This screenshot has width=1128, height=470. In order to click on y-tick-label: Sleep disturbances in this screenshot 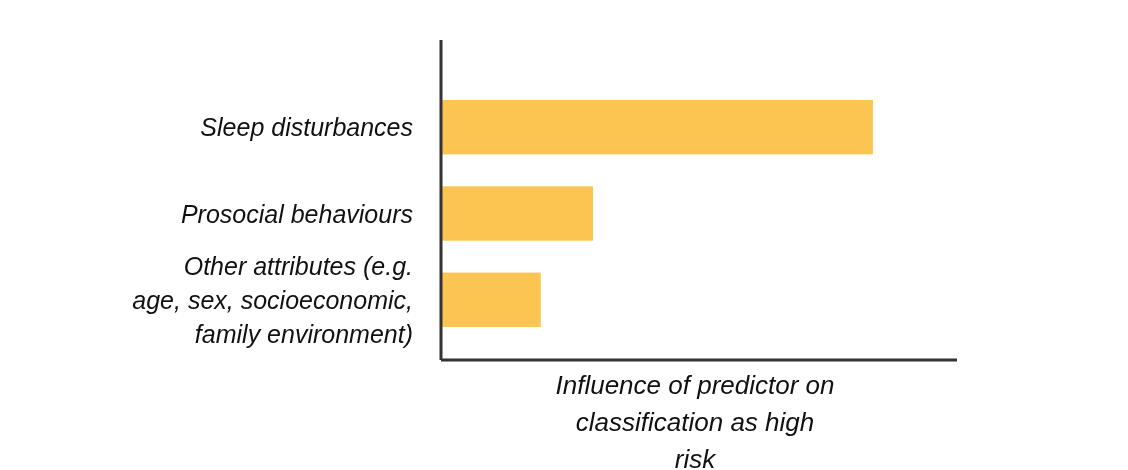, I will do `click(306, 127)`.